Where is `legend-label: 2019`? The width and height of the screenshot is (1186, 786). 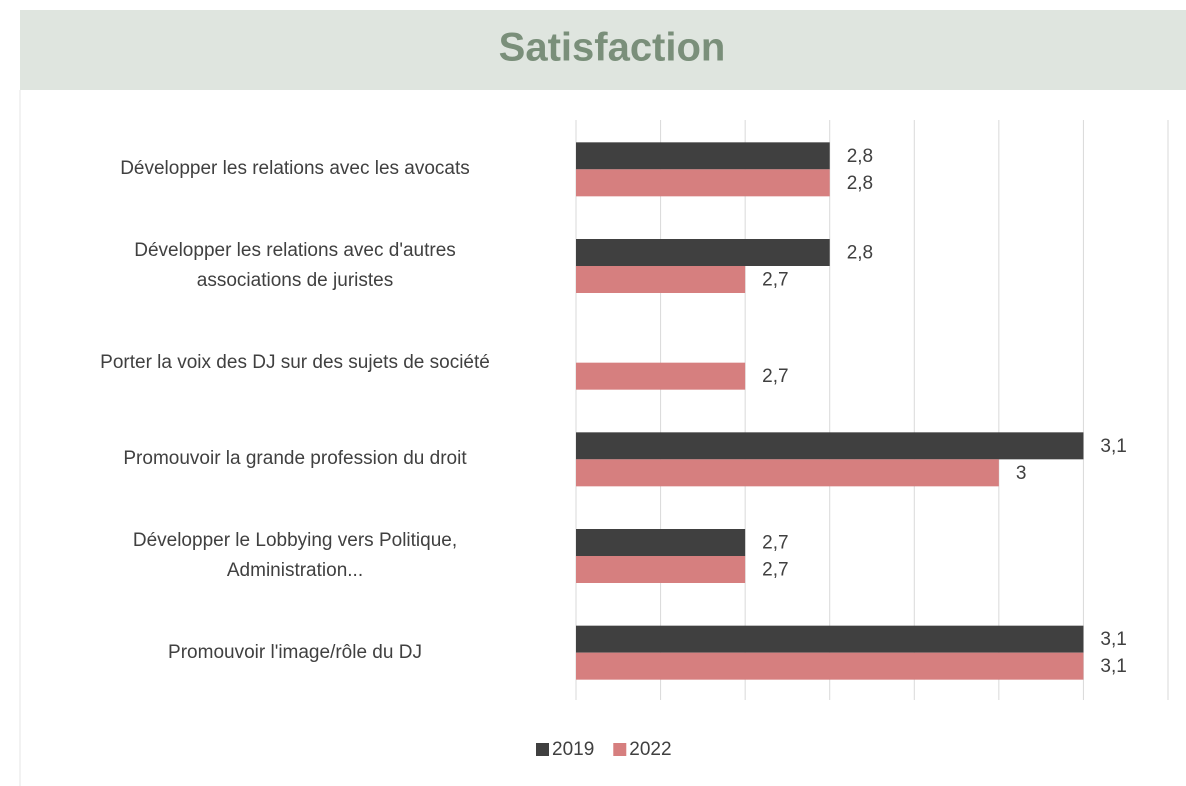
legend-label: 2019 is located at coordinates (573, 749).